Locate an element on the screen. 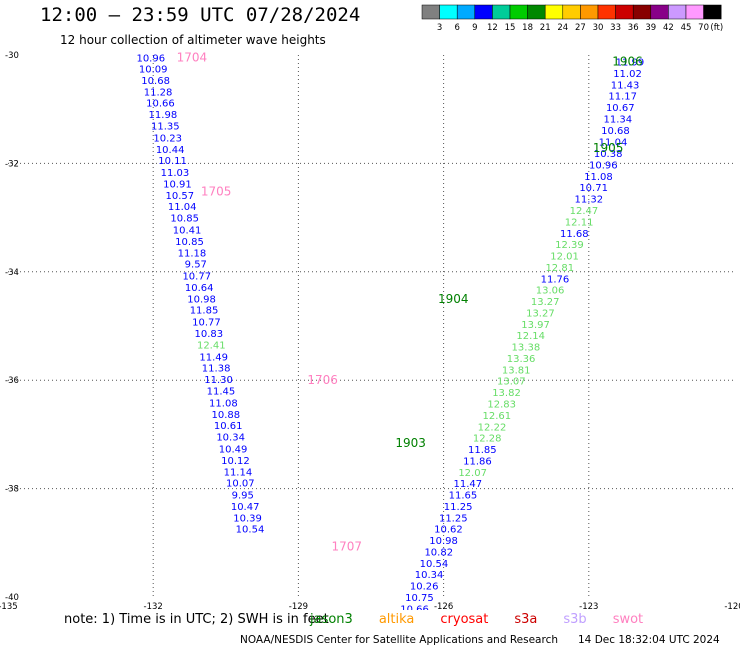 Image resolution: width=740 pixels, height=650 pixels. satellite-jason3: jason3 is located at coordinates (331, 619).